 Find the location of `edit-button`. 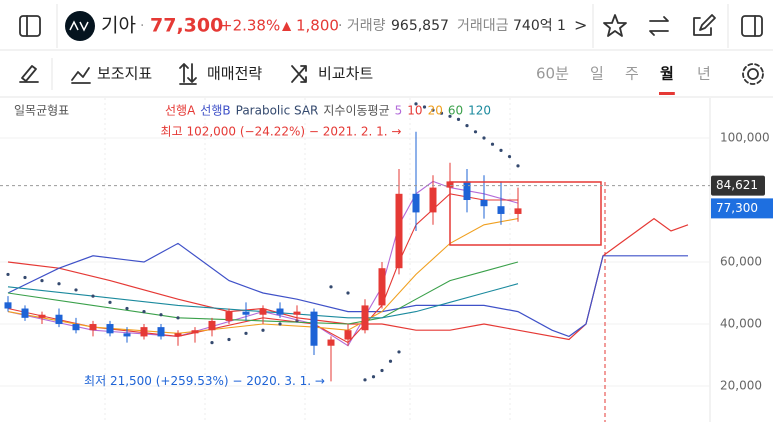

edit-button is located at coordinates (704, 25).